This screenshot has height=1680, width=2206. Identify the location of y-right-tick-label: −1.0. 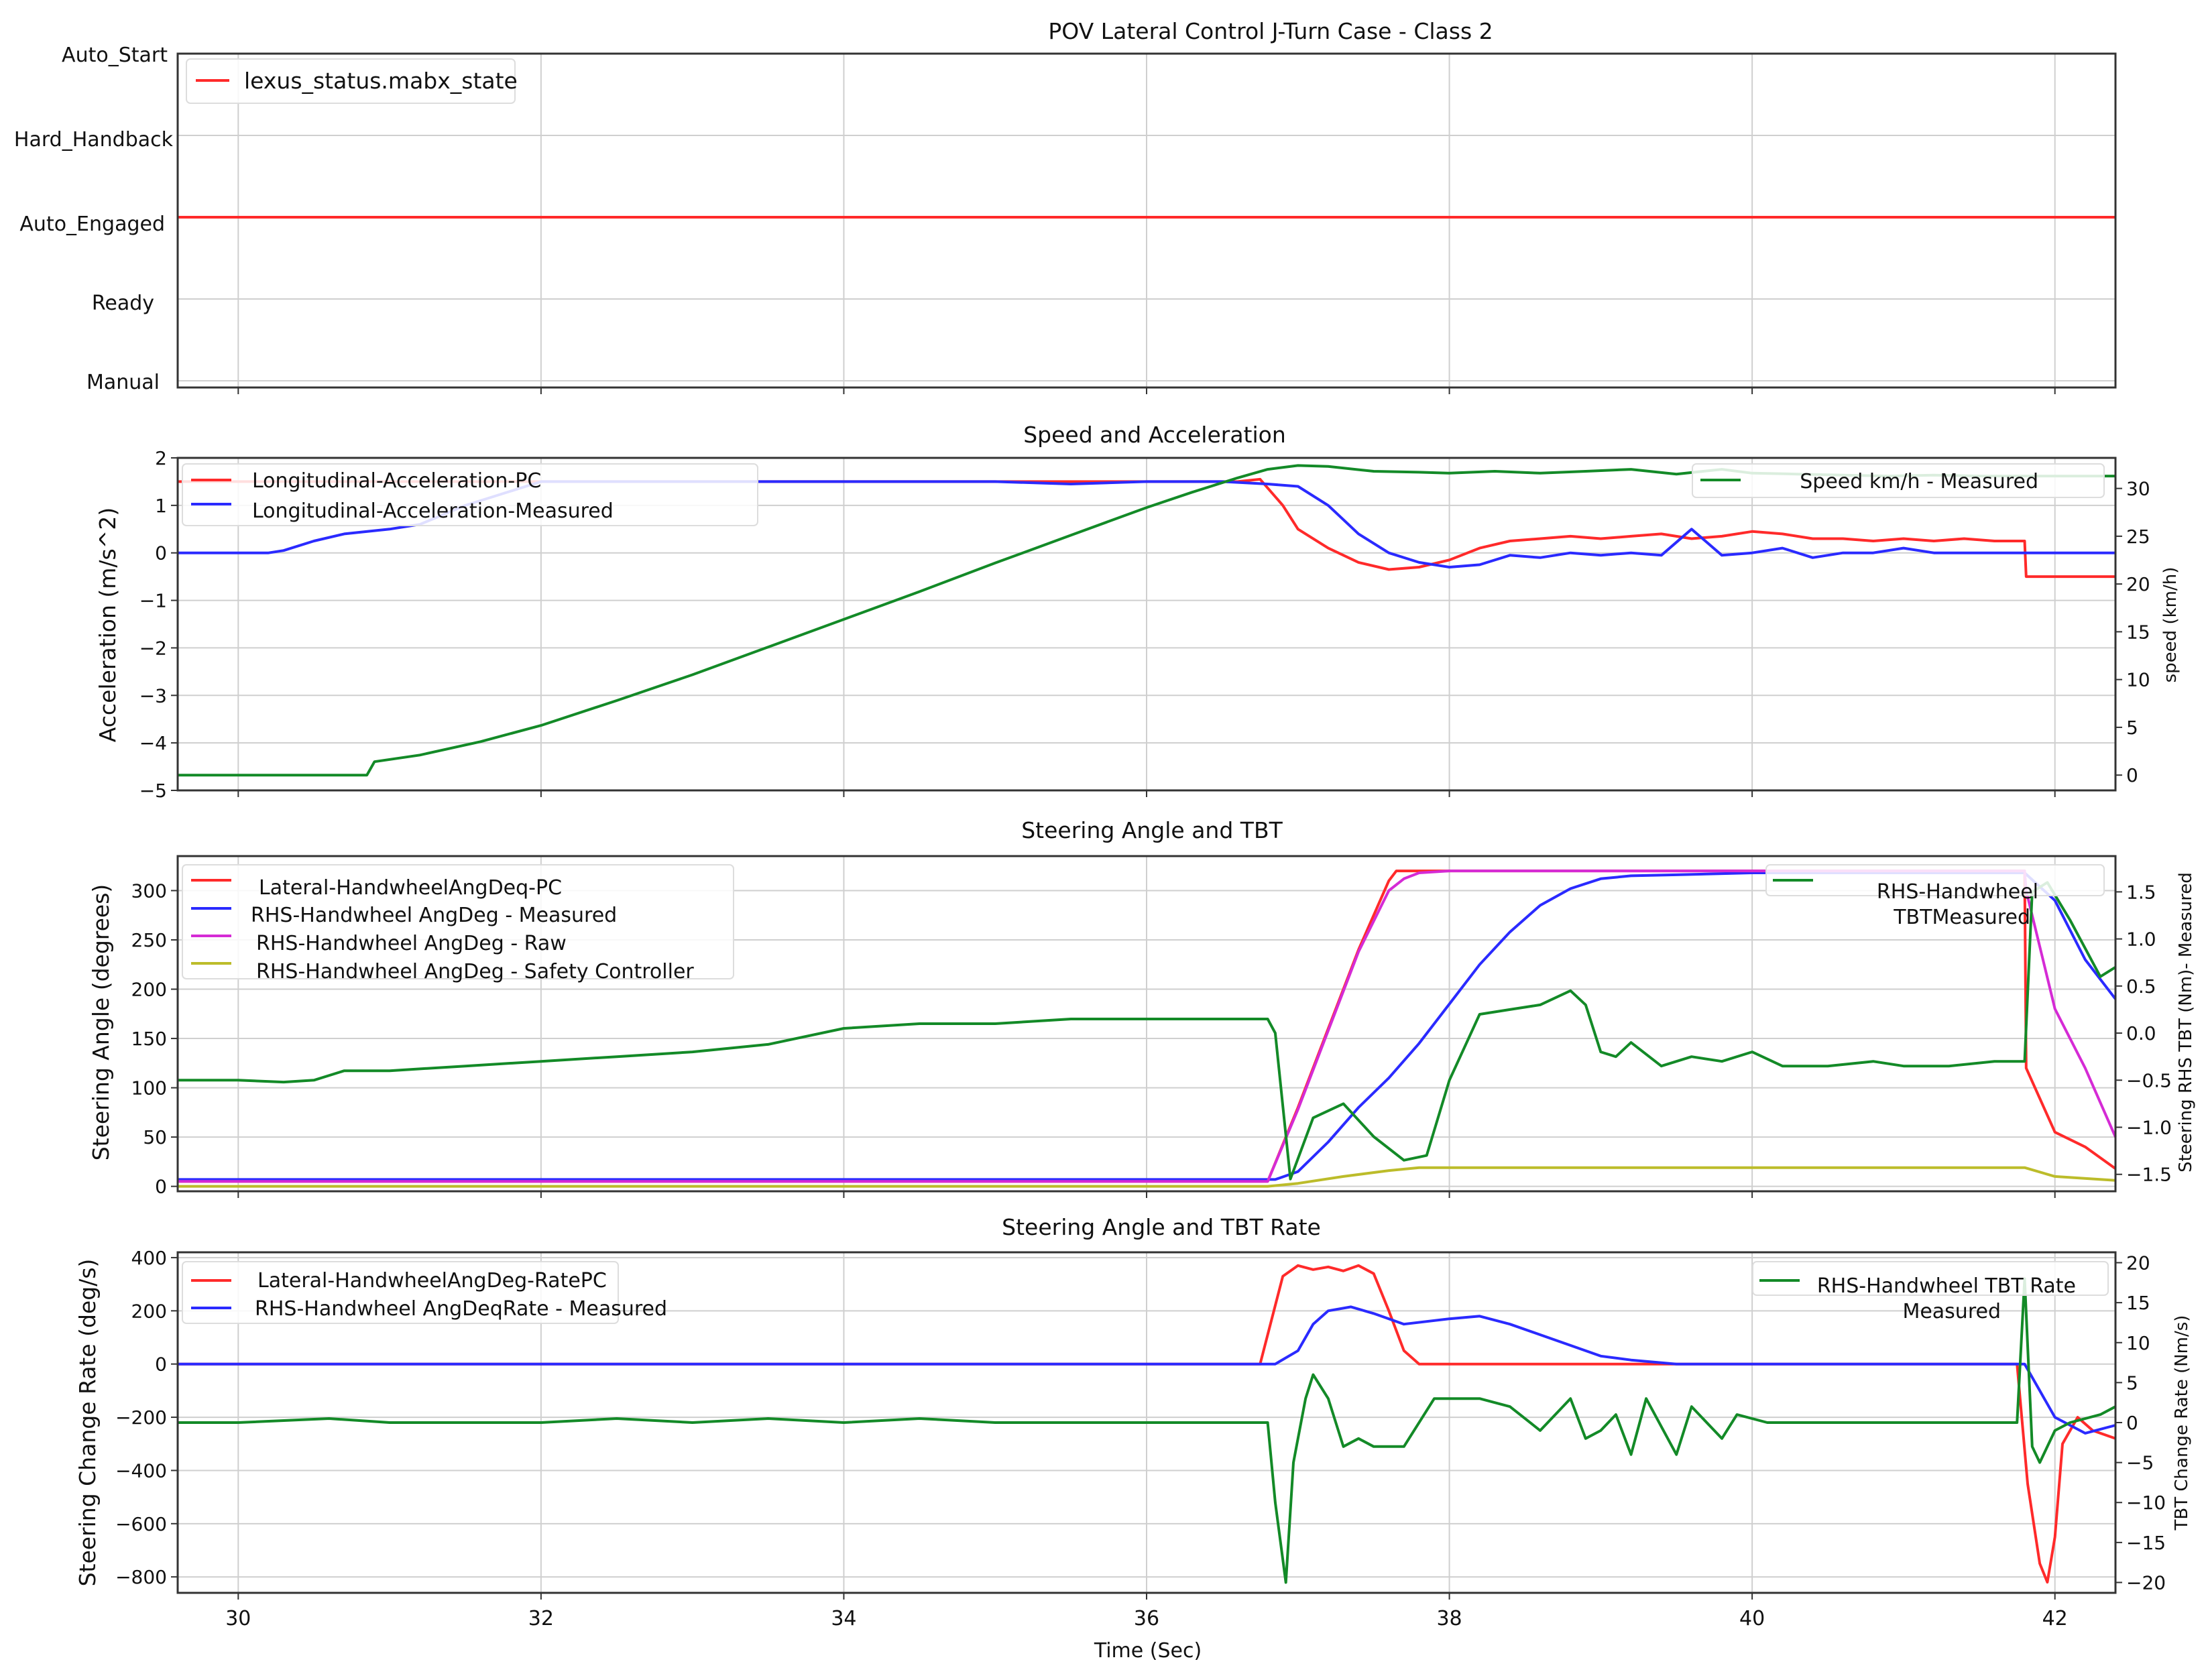
(2149, 1127).